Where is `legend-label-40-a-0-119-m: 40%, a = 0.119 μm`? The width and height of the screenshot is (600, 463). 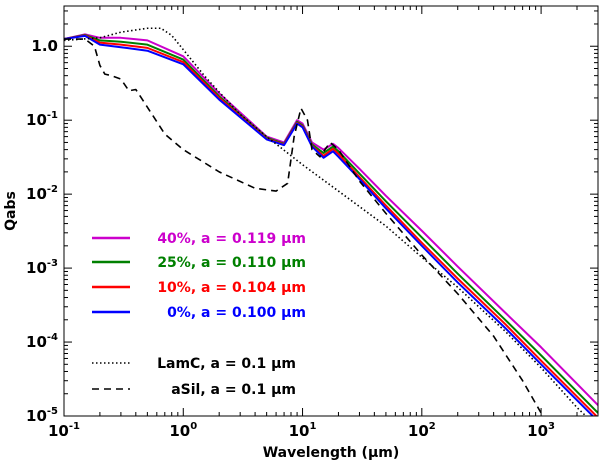 legend-label-40-a-0-119-m: 40%, a = 0.119 μm is located at coordinates (231, 239).